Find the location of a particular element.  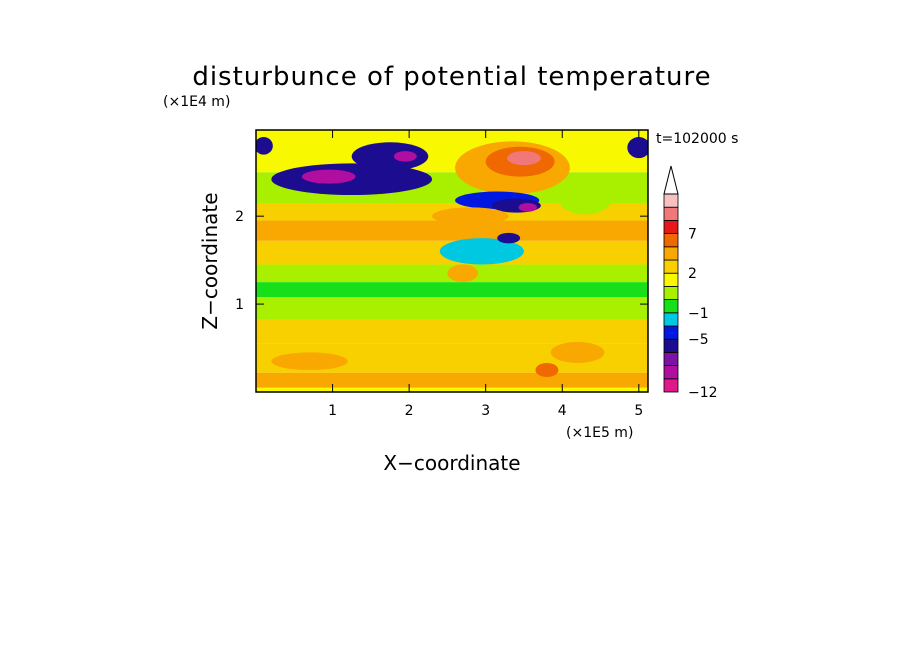

time-label: t=102000 s is located at coordinates (697, 139).